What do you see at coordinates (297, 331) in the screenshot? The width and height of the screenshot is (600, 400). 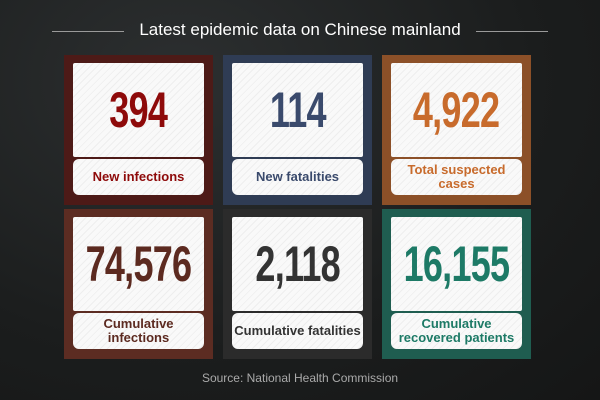 I see `stat-label: Cumulative fatalities` at bounding box center [297, 331].